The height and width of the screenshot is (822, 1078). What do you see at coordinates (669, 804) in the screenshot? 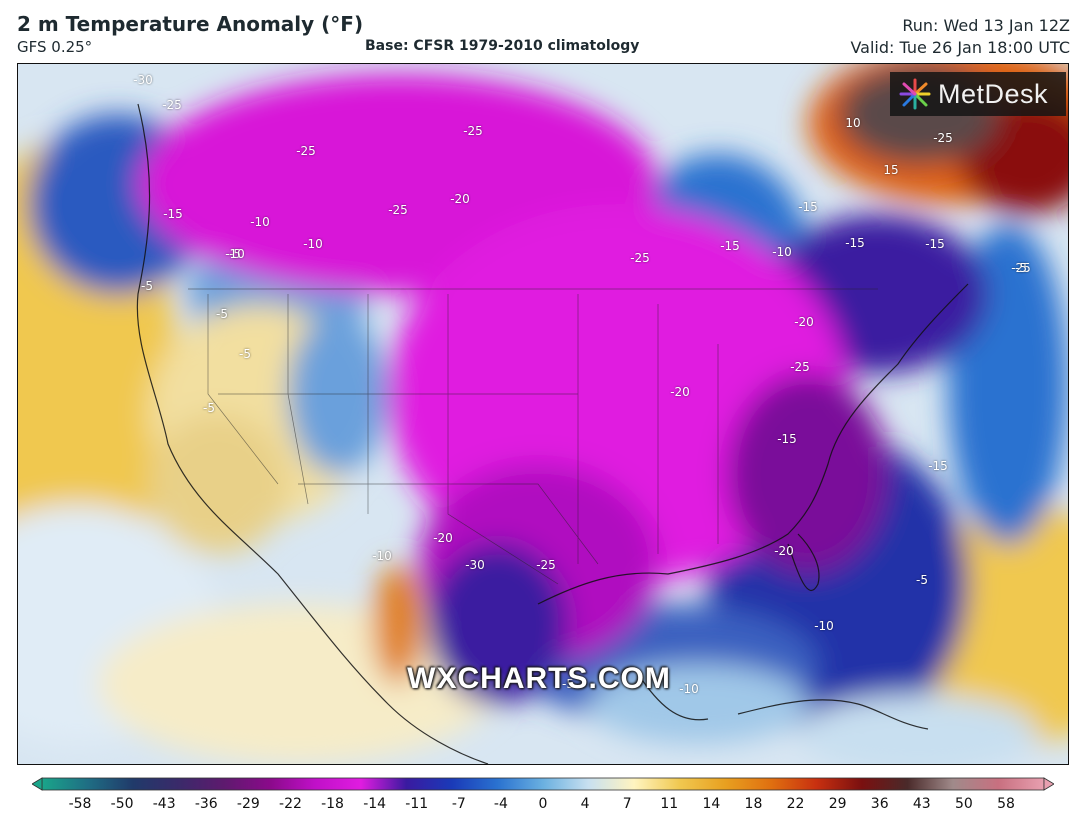
I see `colorbar-tick-label: 11` at bounding box center [669, 804].